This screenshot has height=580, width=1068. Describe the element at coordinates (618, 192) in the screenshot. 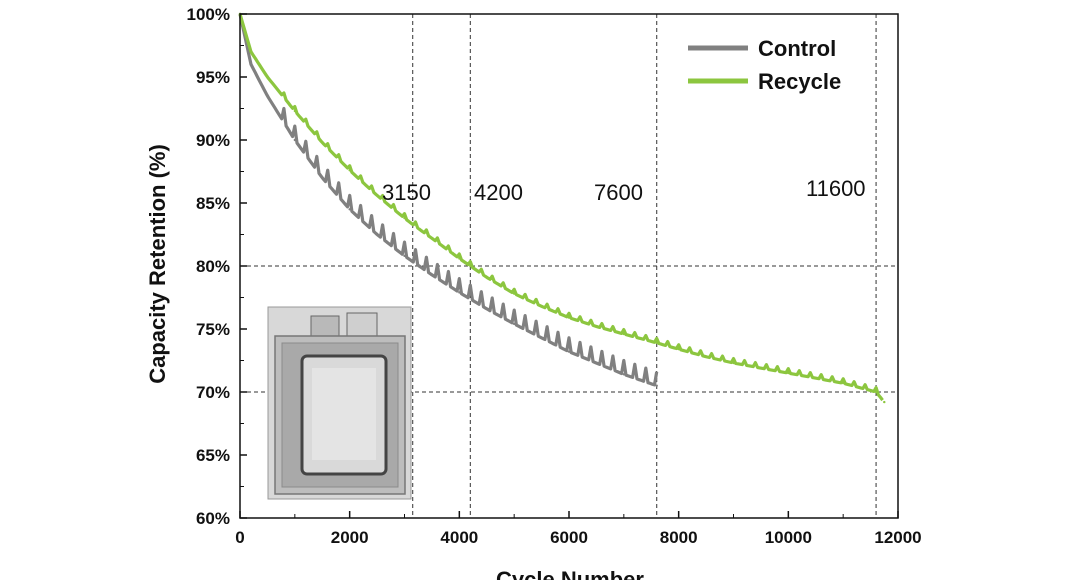

I see `annotation-7600: 7600` at that location.